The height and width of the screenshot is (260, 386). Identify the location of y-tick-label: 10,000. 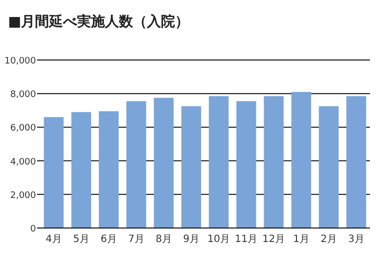
(20, 61).